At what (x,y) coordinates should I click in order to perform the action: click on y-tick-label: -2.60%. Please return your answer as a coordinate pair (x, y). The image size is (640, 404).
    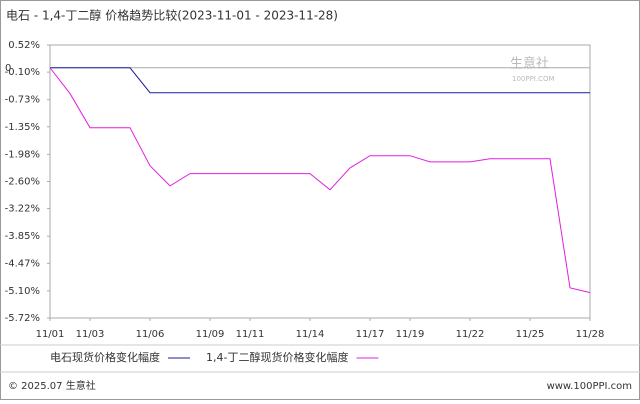
    Looking at the image, I should click on (22, 182).